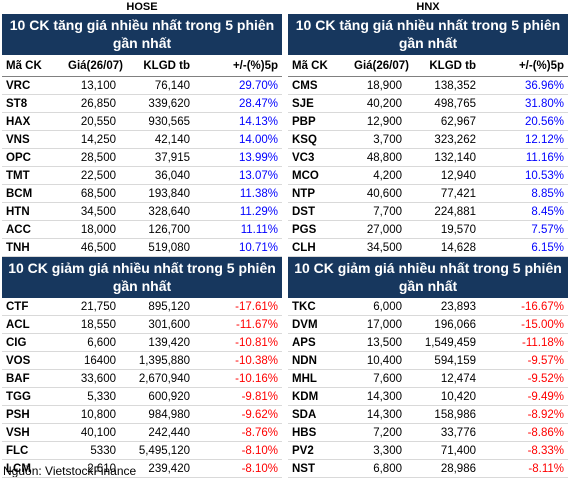 Image resolution: width=569 pixels, height=485 pixels. Describe the element at coordinates (33, 211) in the screenshot. I see `ticker: HTN` at that location.